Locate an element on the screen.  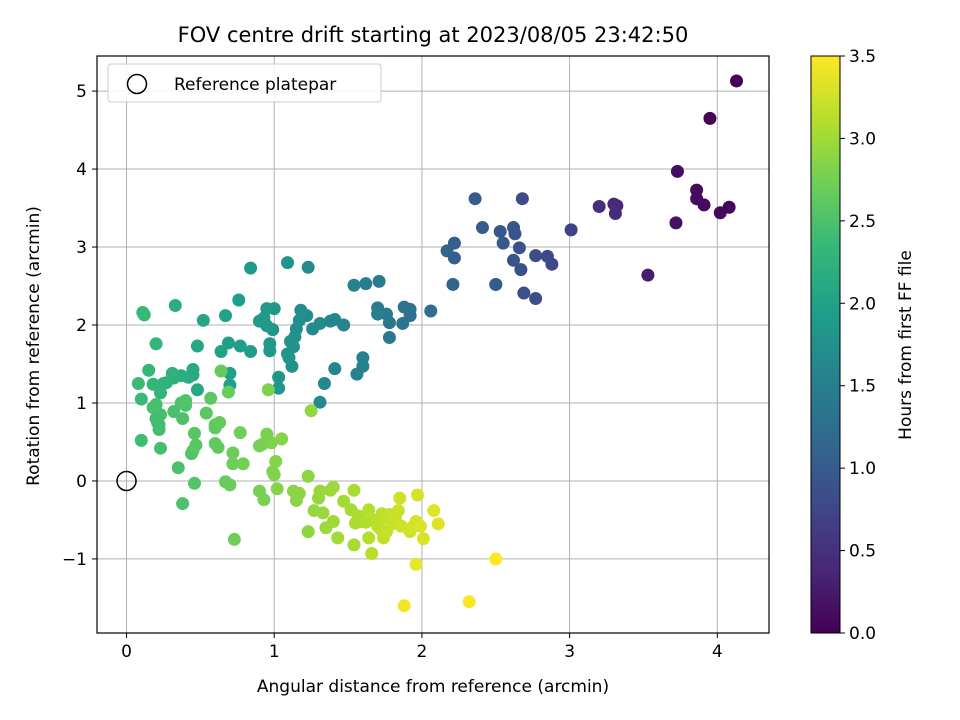
x-tick-label-4: 4 is located at coordinates (717, 652).